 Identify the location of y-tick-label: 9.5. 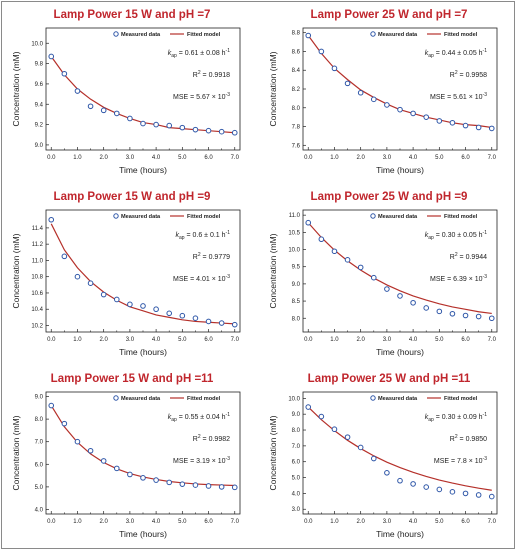
(296, 268).